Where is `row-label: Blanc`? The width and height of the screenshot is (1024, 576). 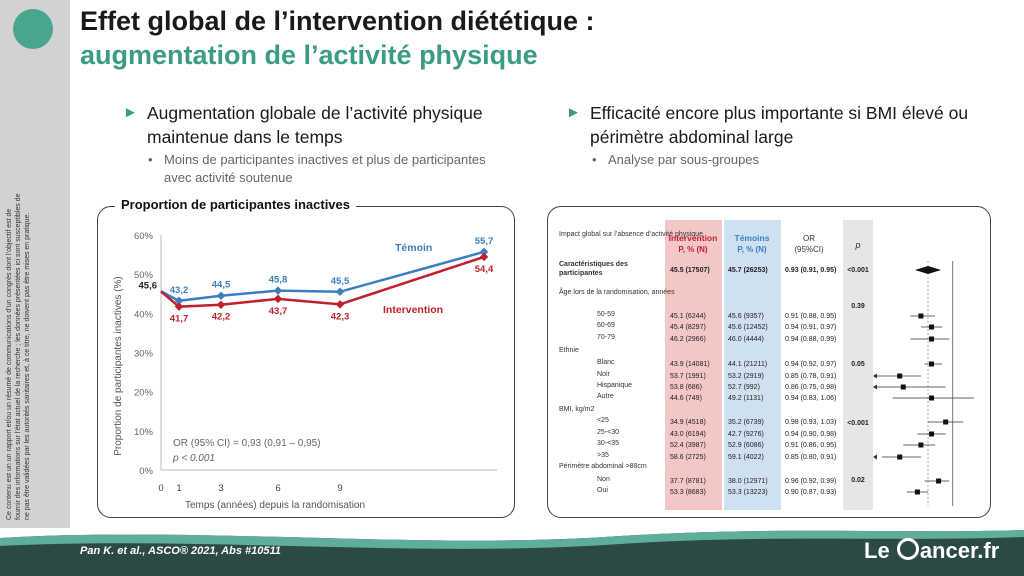
row-label: Blanc is located at coordinates (606, 362).